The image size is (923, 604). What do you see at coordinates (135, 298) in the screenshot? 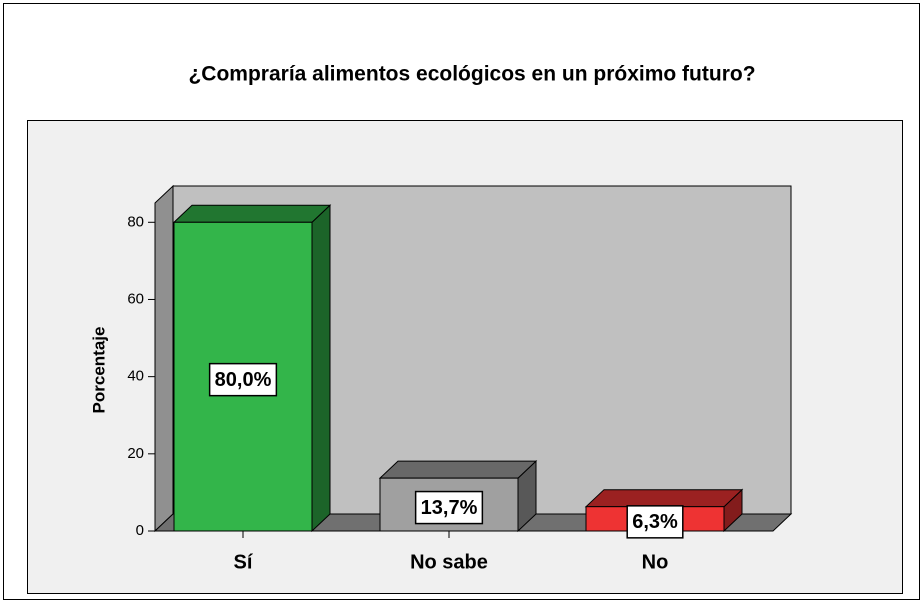
I see `y-tick-label: 60` at bounding box center [135, 298].